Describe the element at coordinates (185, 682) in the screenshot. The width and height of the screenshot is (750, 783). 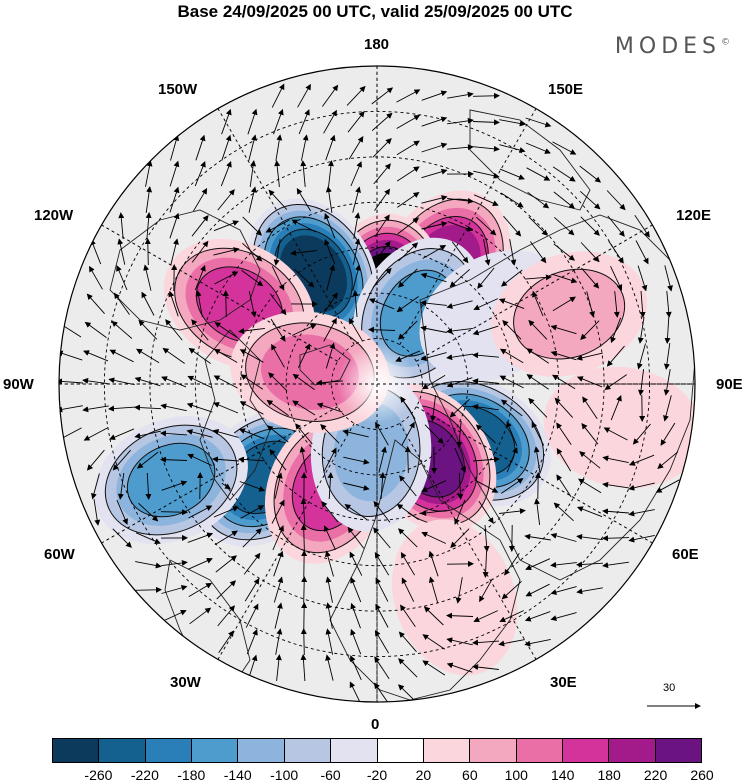
I see `lon-label-30w: 30W` at that location.